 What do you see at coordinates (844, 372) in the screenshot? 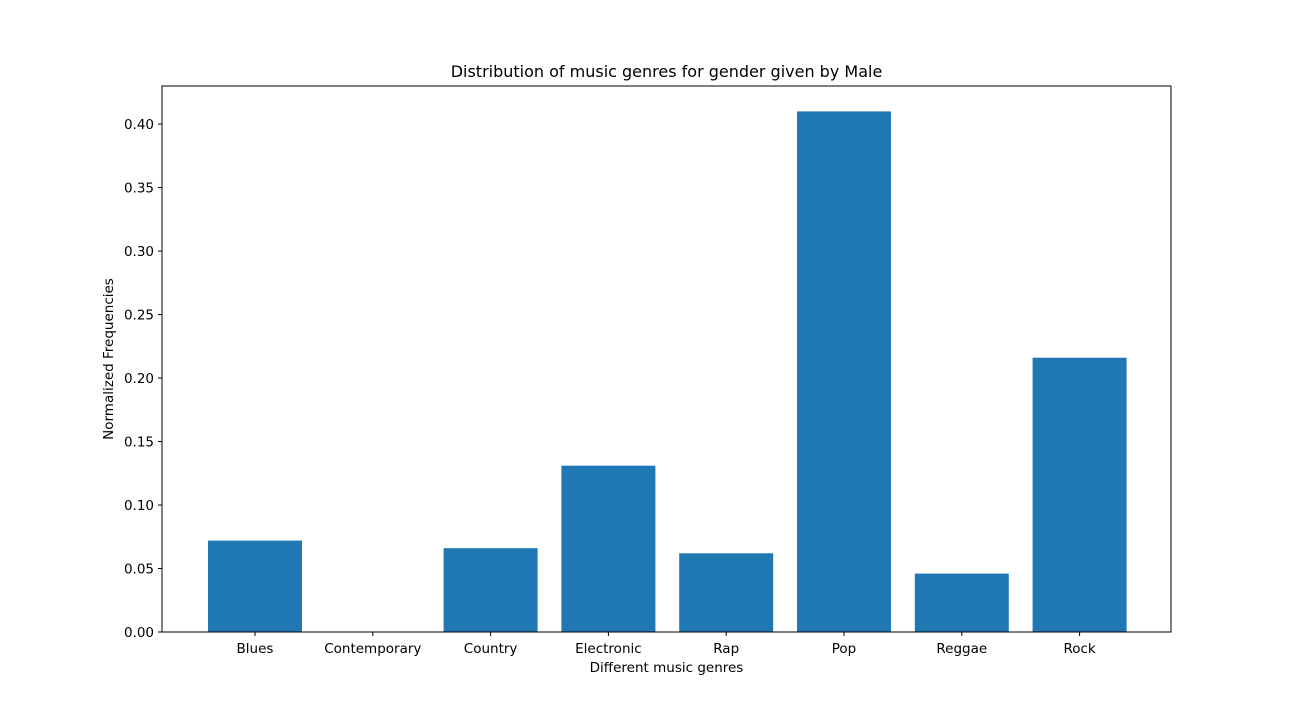
I see `bar-pop` at bounding box center [844, 372].